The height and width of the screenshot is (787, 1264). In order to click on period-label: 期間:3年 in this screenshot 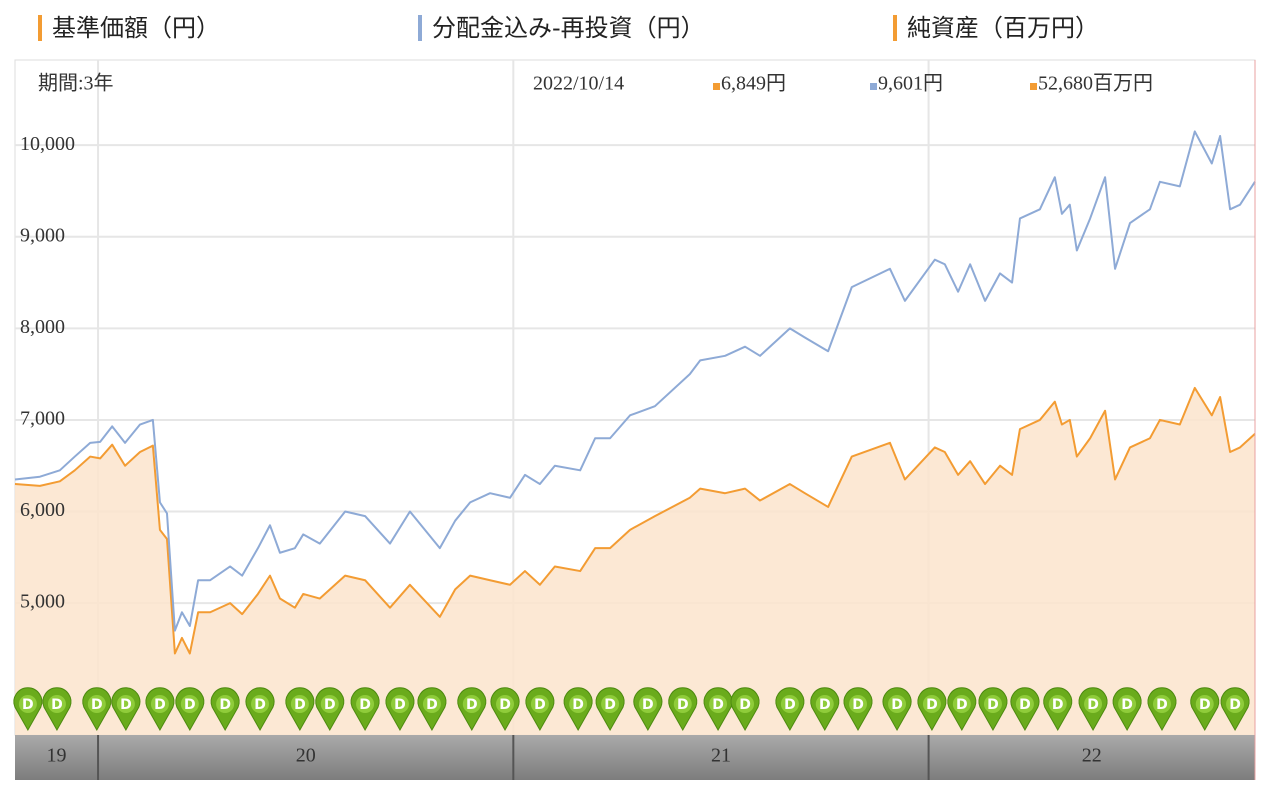, I will do `click(76, 83)`.